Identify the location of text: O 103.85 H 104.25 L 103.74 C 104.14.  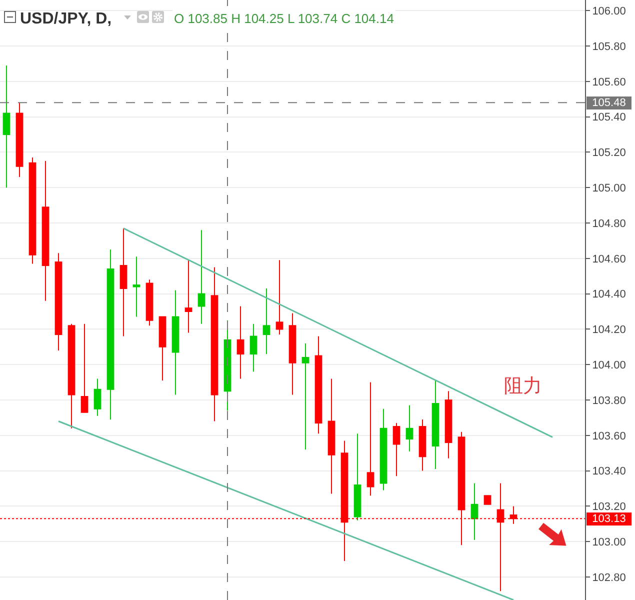
(284, 18).